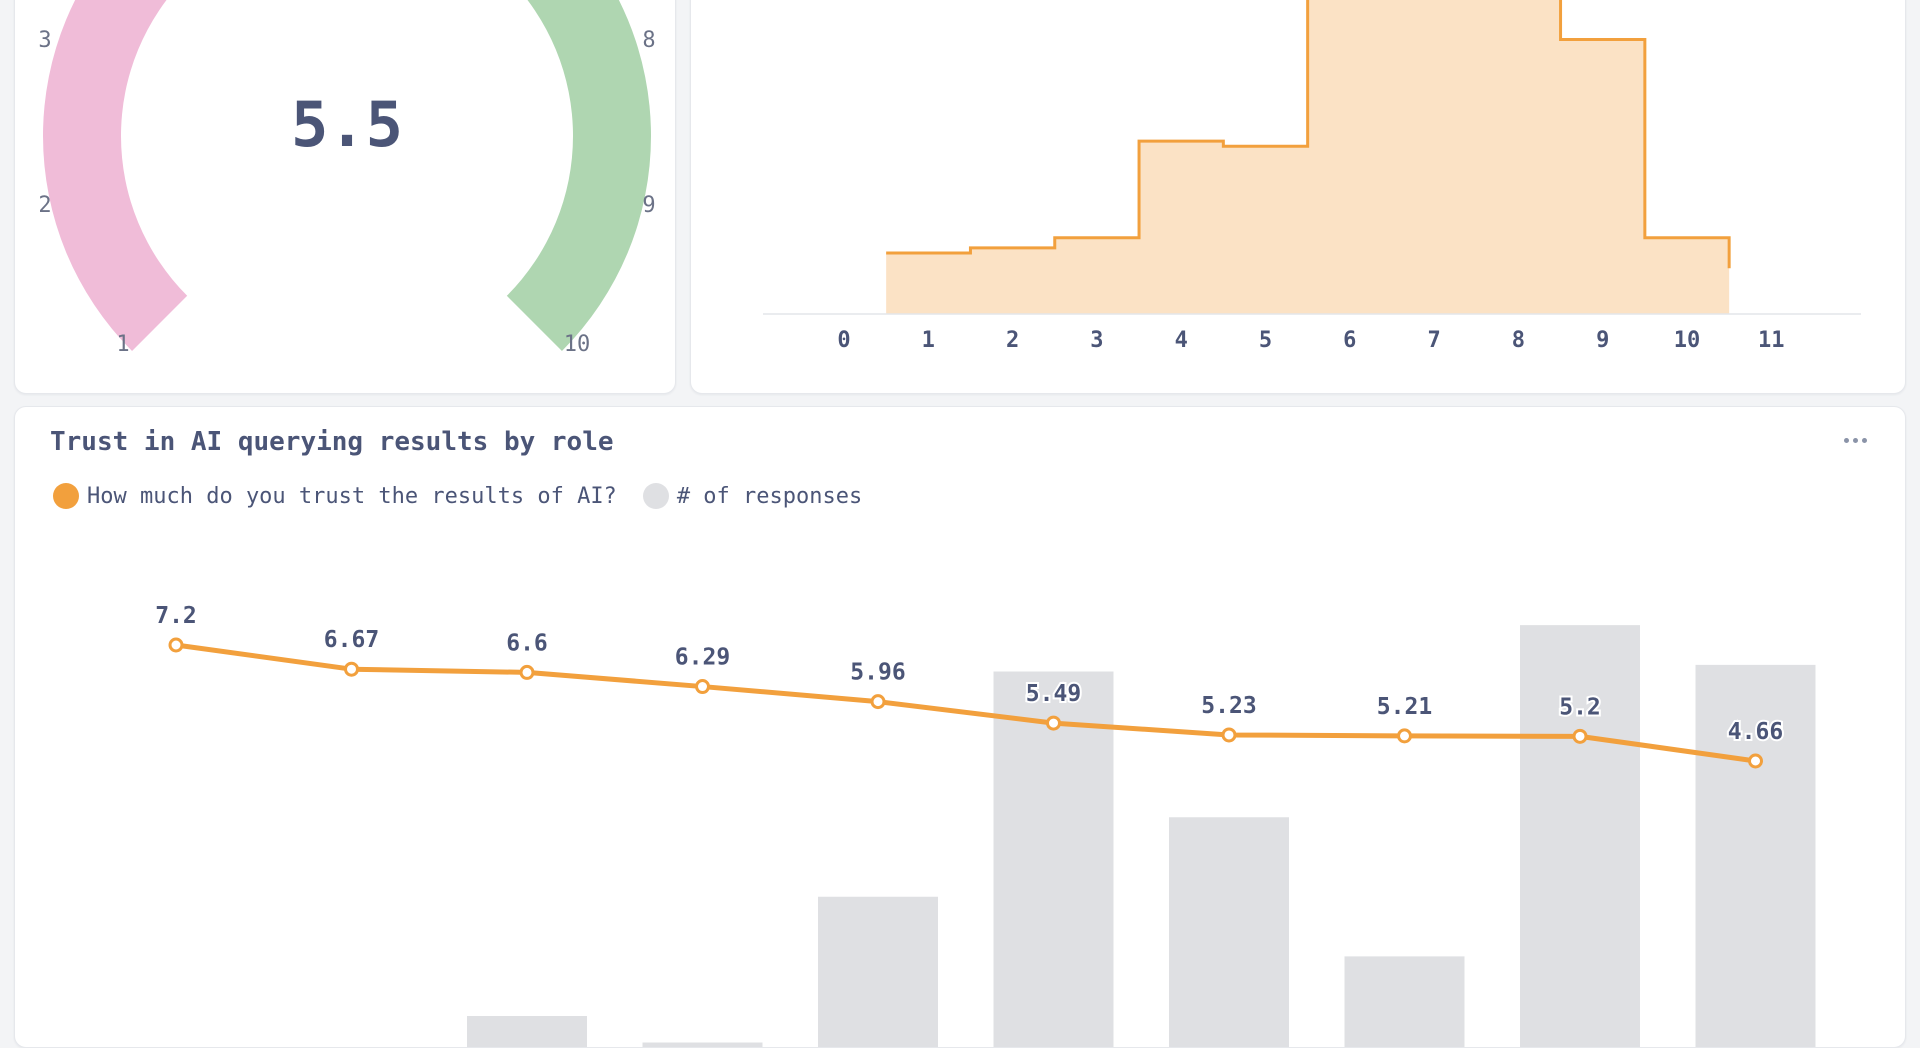 This screenshot has width=1920, height=1048. What do you see at coordinates (44, 205) in the screenshot?
I see `gauge-tick-label: 2` at bounding box center [44, 205].